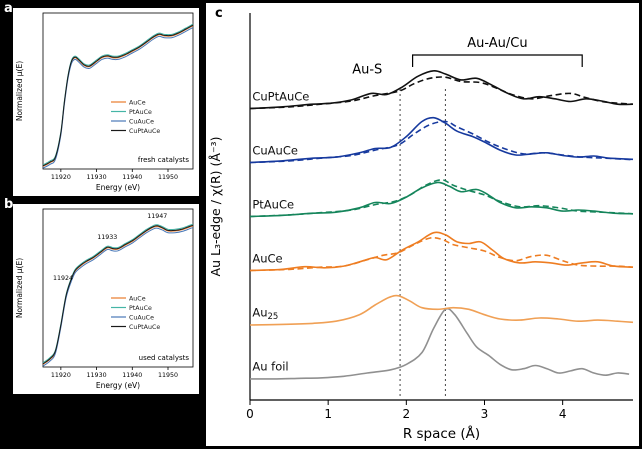  What do you see at coordinates (275, 150) in the screenshot?
I see `series-label-CuAuCe: CuAuCe` at bounding box center [275, 150].